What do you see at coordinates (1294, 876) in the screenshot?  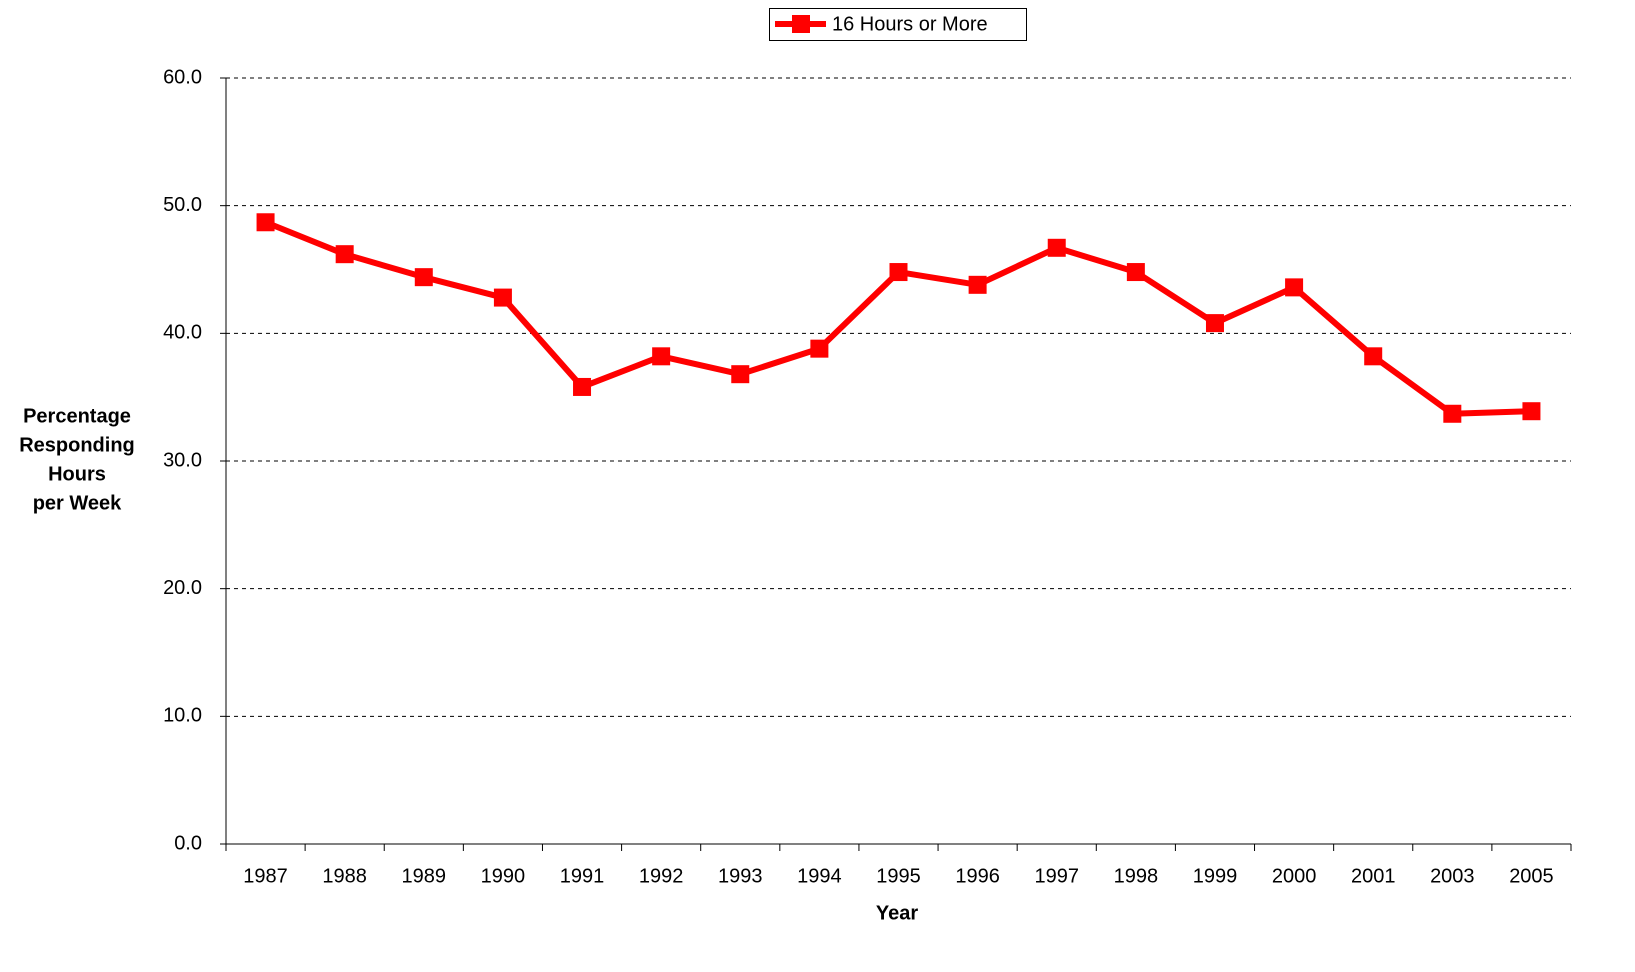 I see `x-tick-label: 2000` at bounding box center [1294, 876].